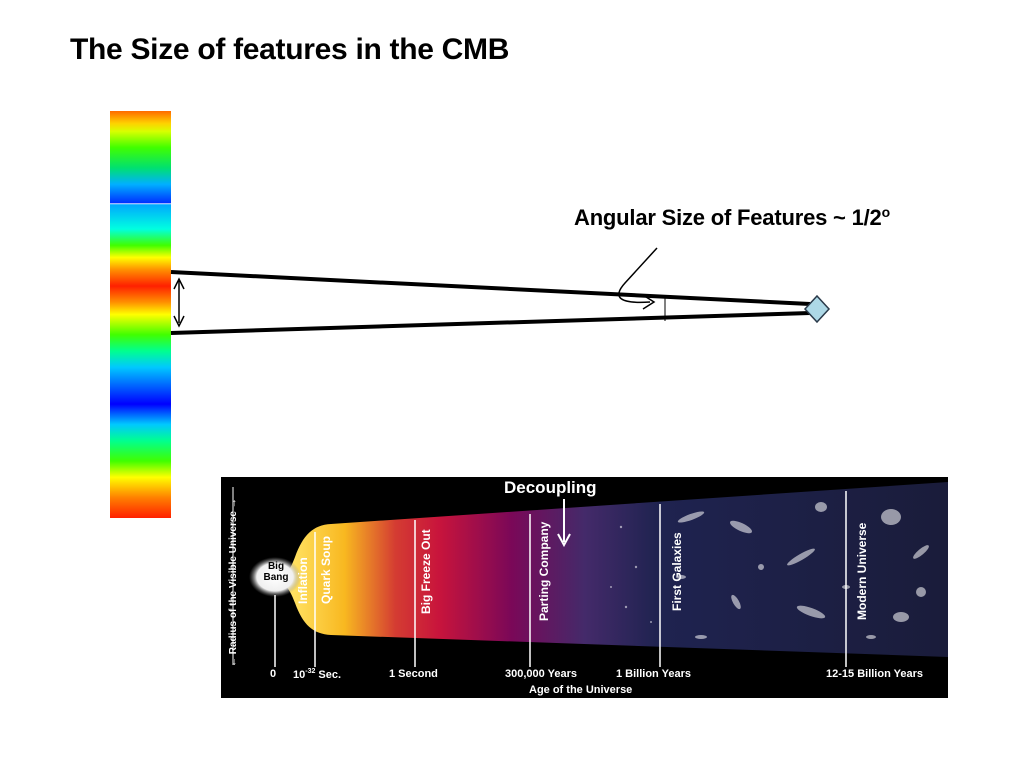 The height and width of the screenshot is (768, 1024). I want to click on epoch-first-galaxies: First Galaxies, so click(677, 571).